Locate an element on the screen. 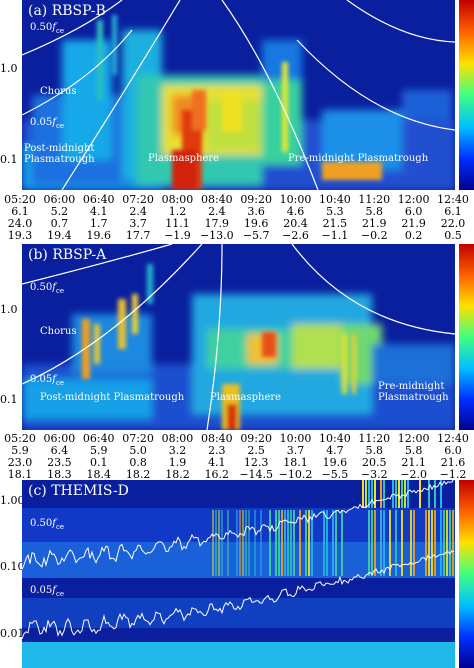  panel-b-fce-lower: 0.05fce is located at coordinates (47, 380).